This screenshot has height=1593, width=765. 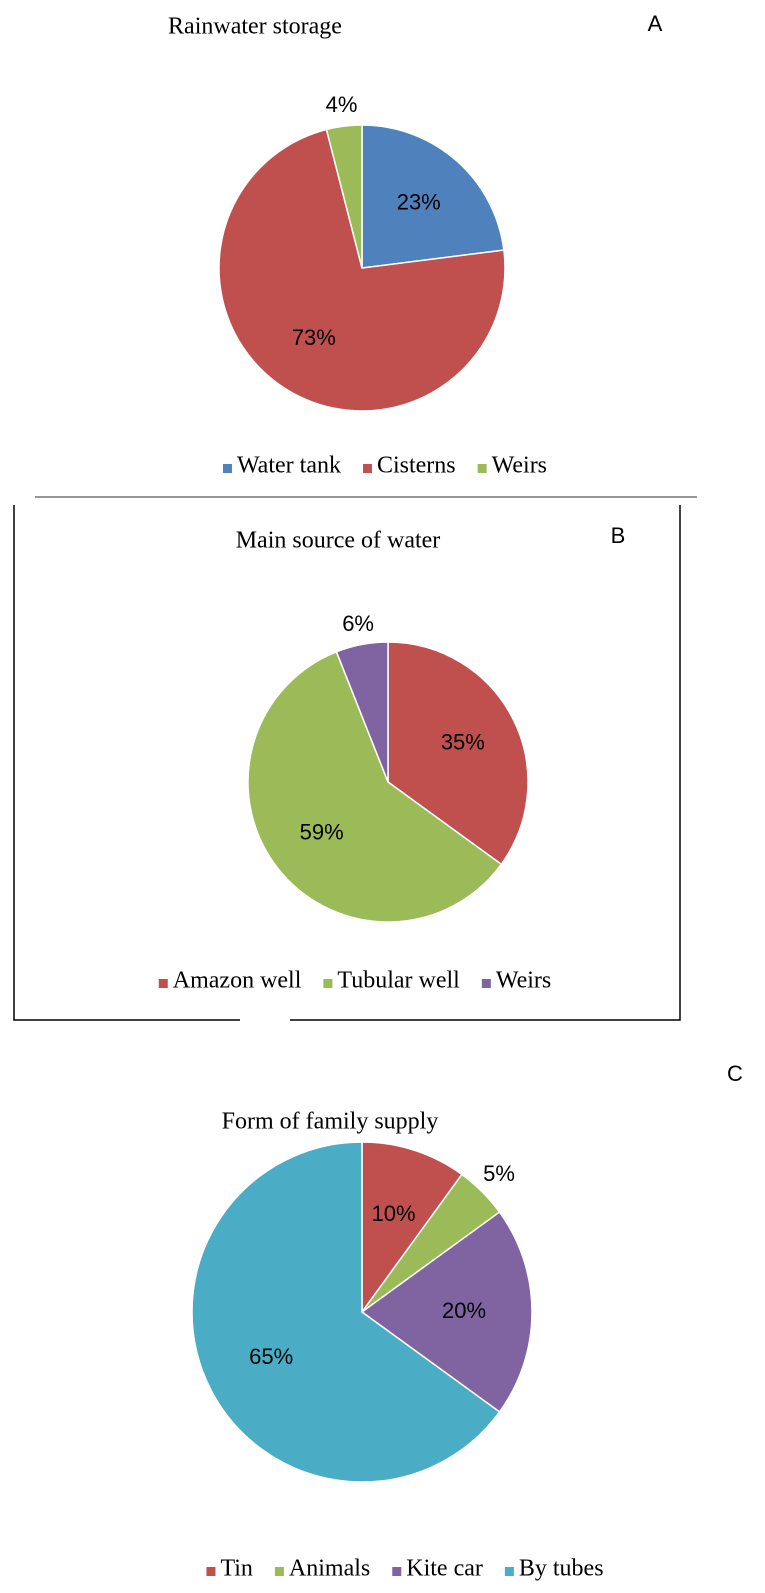 What do you see at coordinates (464, 1310) in the screenshot?
I see `data-label: 20%` at bounding box center [464, 1310].